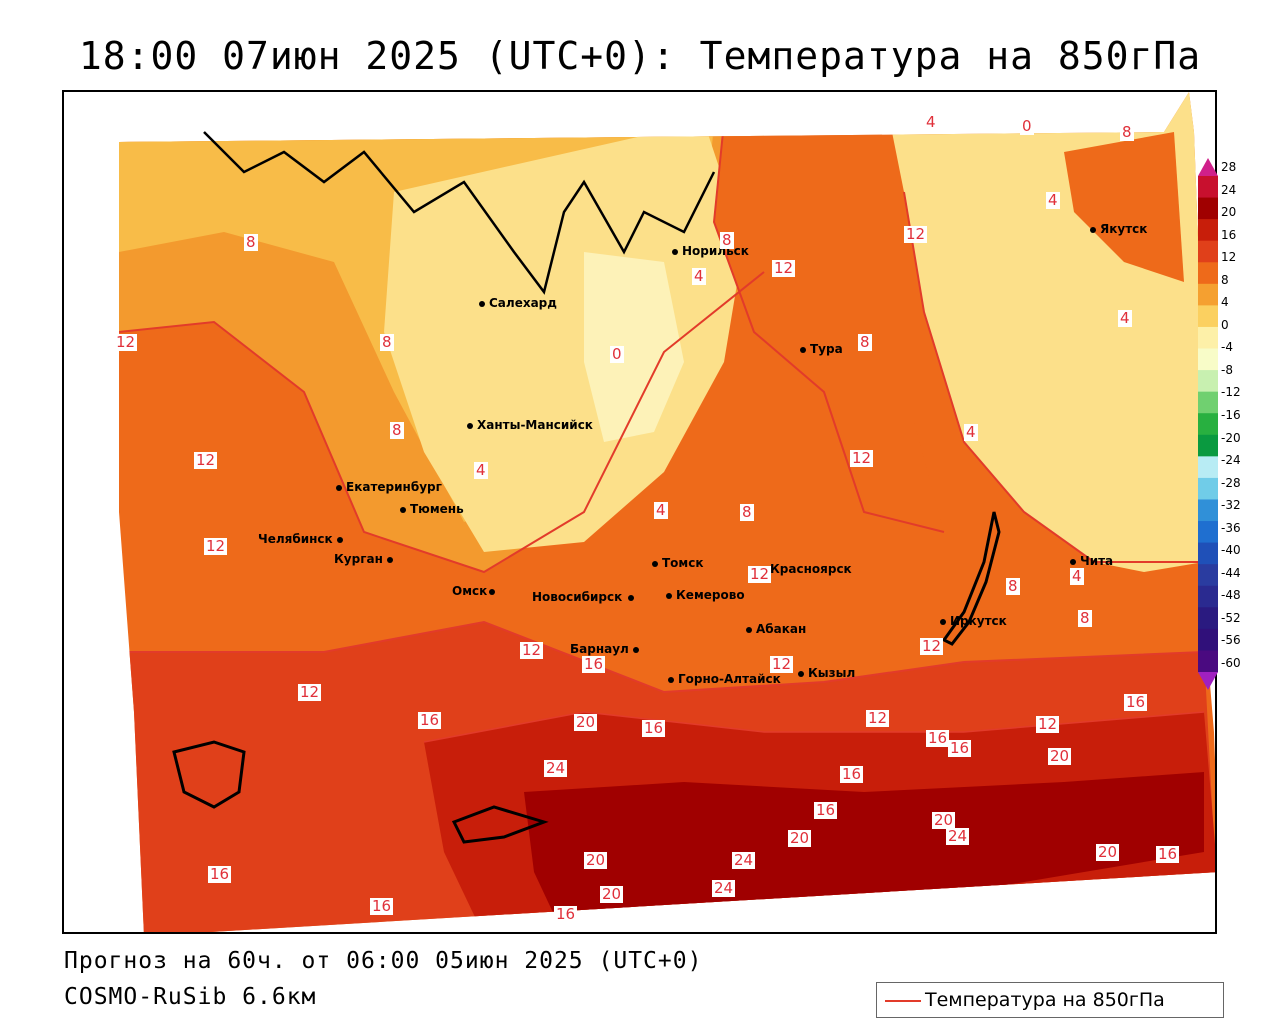 This screenshot has height=1024, width=1280. I want to click on colorbar-tick-label: -20, so click(1231, 437).